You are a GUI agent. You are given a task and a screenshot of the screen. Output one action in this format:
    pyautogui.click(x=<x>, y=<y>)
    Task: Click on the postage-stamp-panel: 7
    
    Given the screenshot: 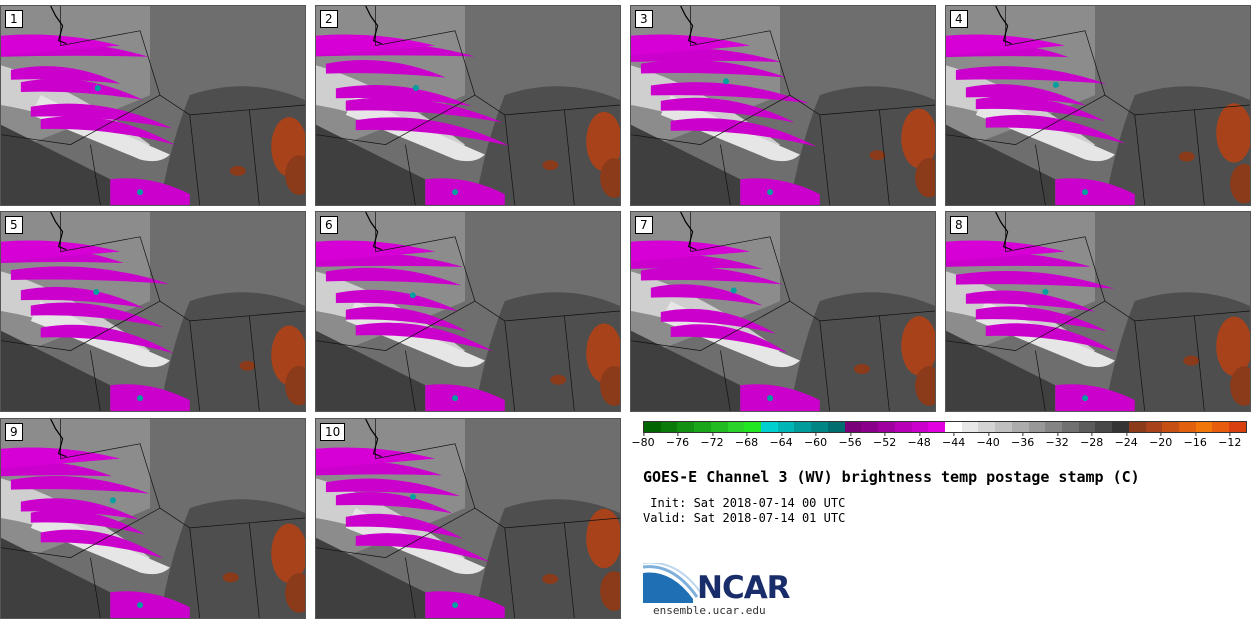 What is the action you would take?
    pyautogui.click(x=783, y=311)
    